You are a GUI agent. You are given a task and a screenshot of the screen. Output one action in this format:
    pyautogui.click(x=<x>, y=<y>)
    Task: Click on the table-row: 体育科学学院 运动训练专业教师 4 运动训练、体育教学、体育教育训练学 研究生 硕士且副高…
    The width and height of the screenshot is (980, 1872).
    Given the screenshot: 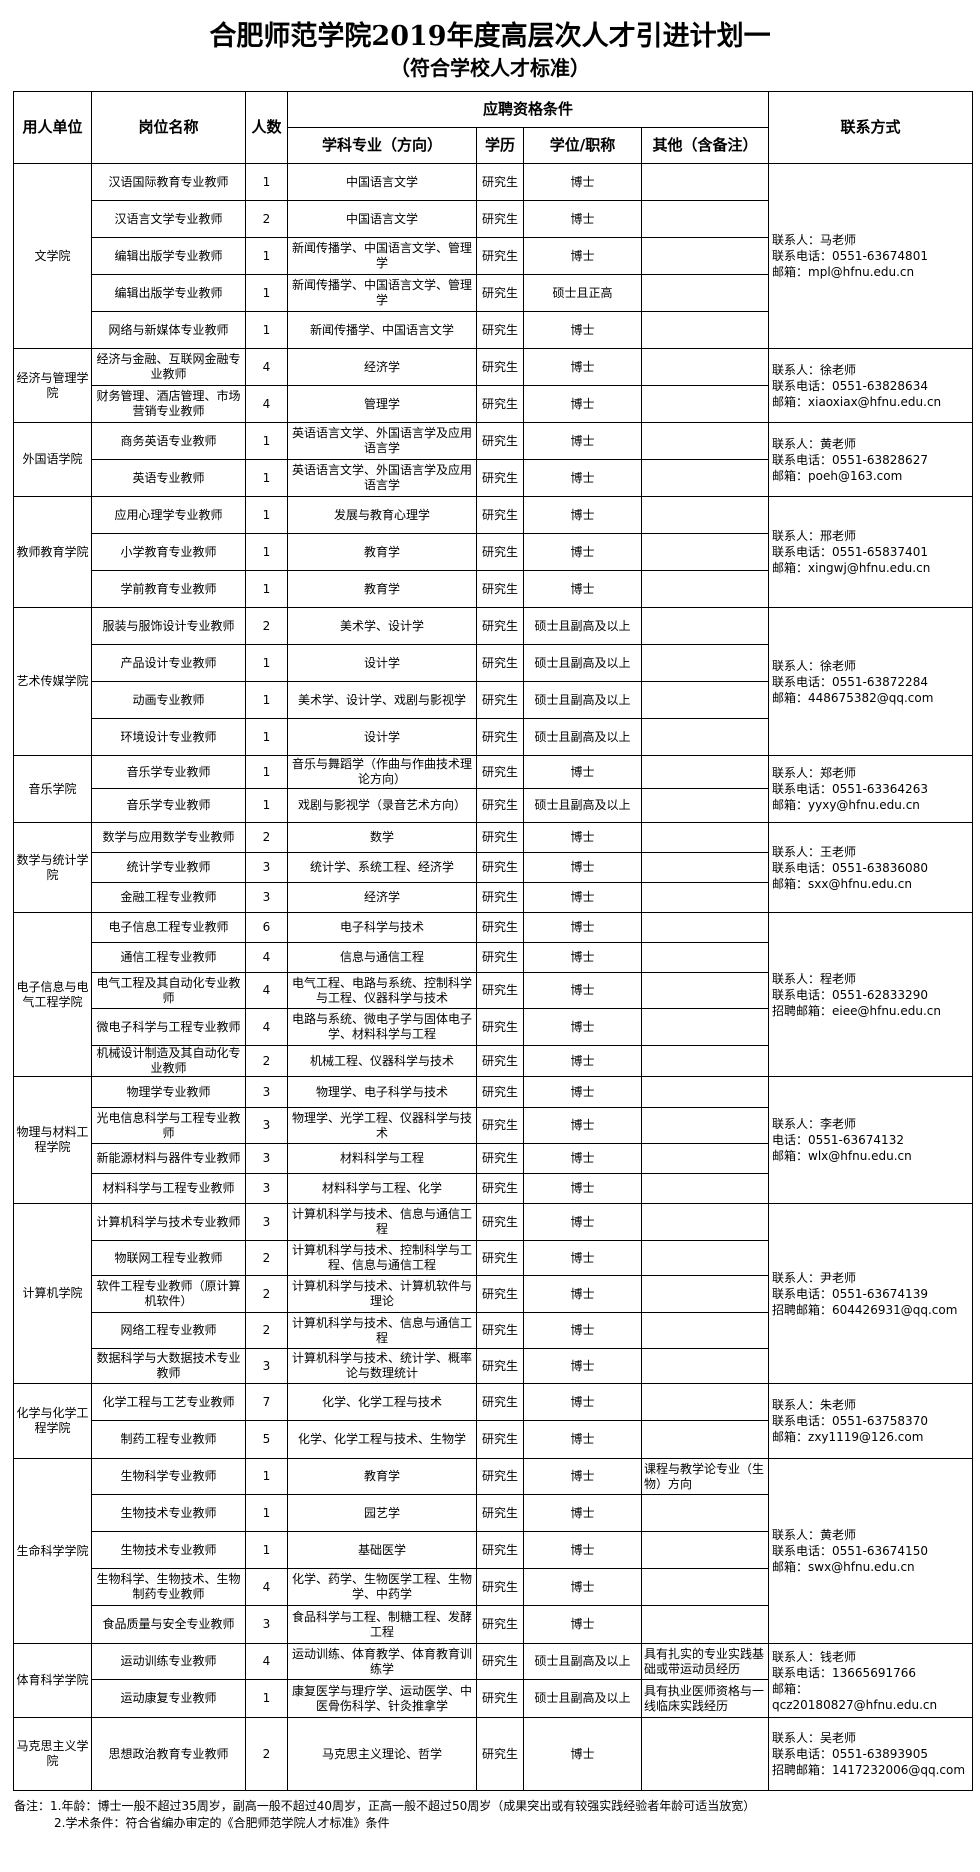 What is the action you would take?
    pyautogui.click(x=493, y=1680)
    